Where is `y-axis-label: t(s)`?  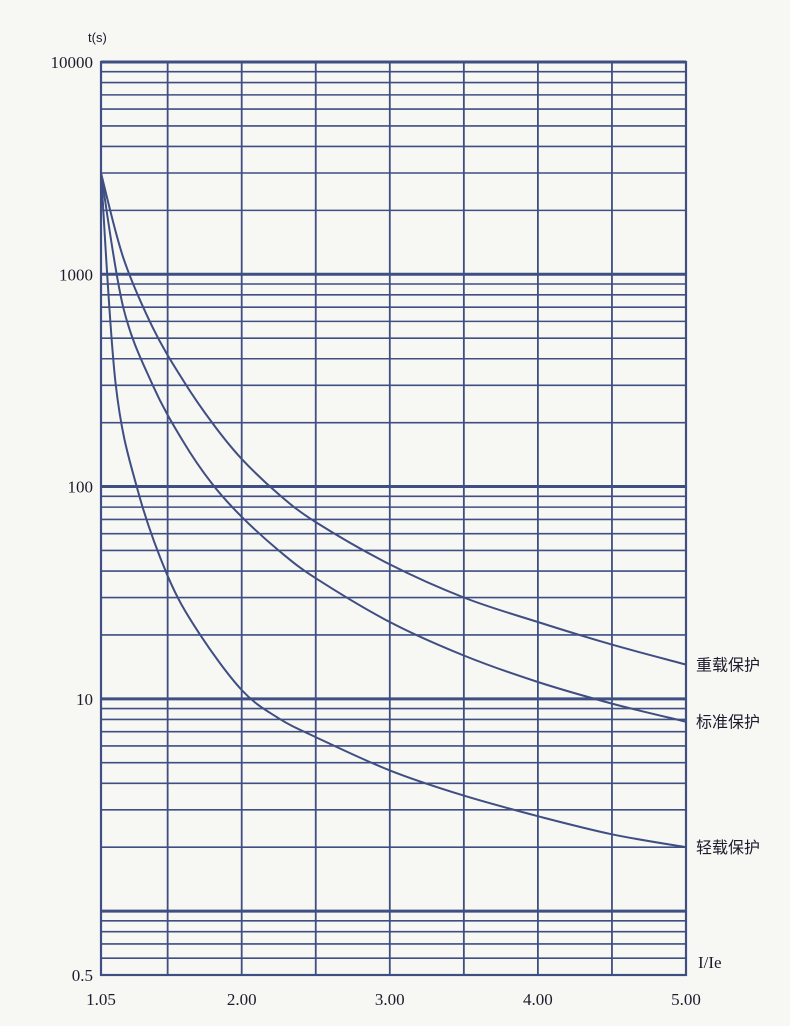
y-axis-label: t(s) is located at coordinates (97, 37).